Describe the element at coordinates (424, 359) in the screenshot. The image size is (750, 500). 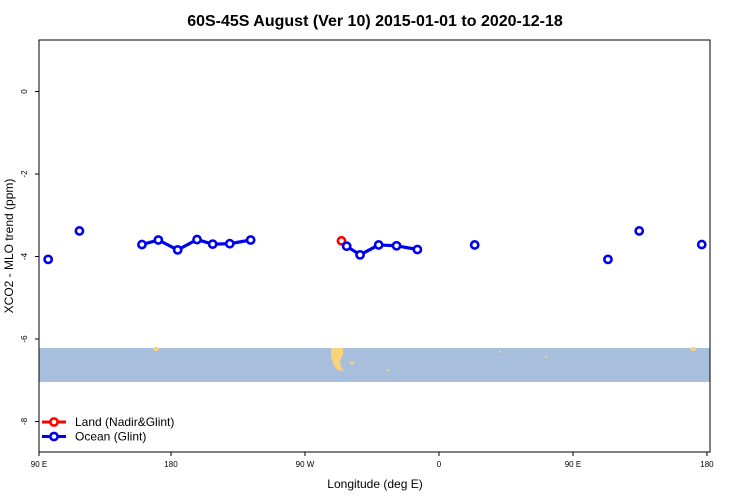
I see `land-masses` at that location.